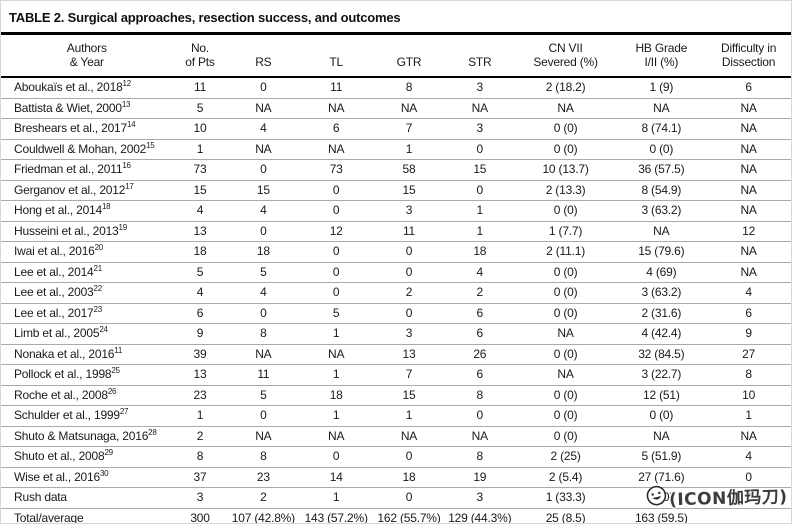 This screenshot has height=524, width=792. Describe the element at coordinates (75, 127) in the screenshot. I see `author-year-cell: Breshears et al., 201714` at that location.